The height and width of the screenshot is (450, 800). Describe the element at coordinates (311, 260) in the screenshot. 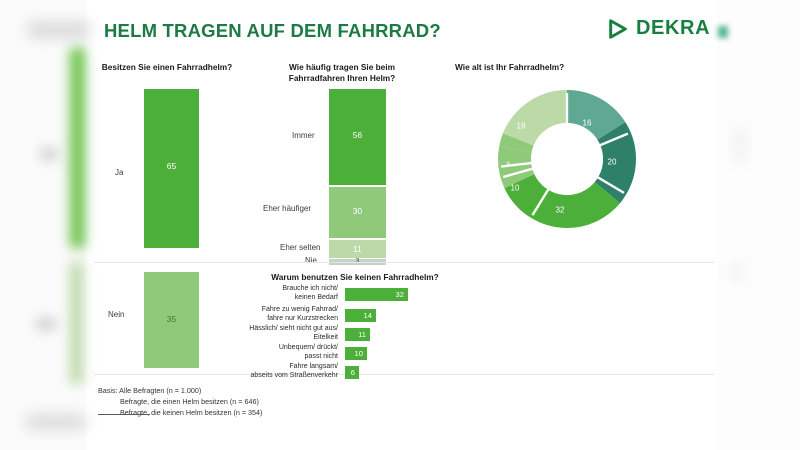

I see `bar-label-nie: Nie` at that location.